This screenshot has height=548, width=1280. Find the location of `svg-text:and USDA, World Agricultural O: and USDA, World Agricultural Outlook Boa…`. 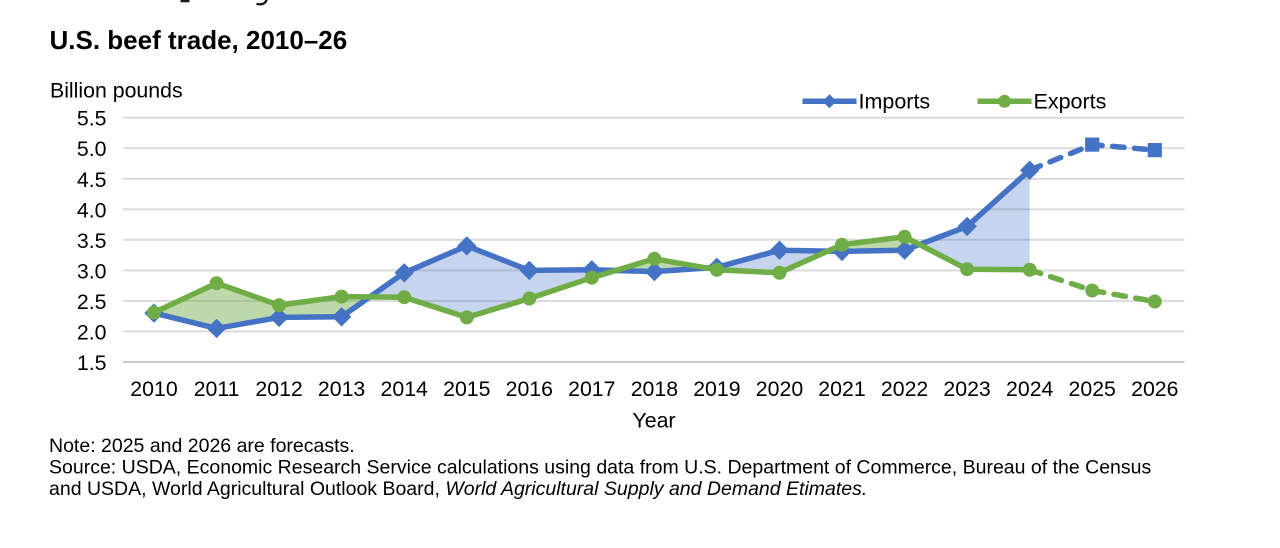

svg-text:and USDA, World Agricultural O: and USDA, World Agricultural Outlook Boa… is located at coordinates (458, 489).